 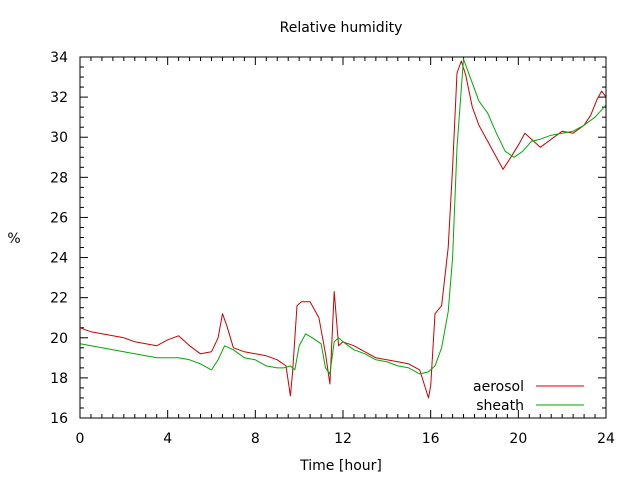 I want to click on x-tick-label: 8, so click(x=255, y=439).